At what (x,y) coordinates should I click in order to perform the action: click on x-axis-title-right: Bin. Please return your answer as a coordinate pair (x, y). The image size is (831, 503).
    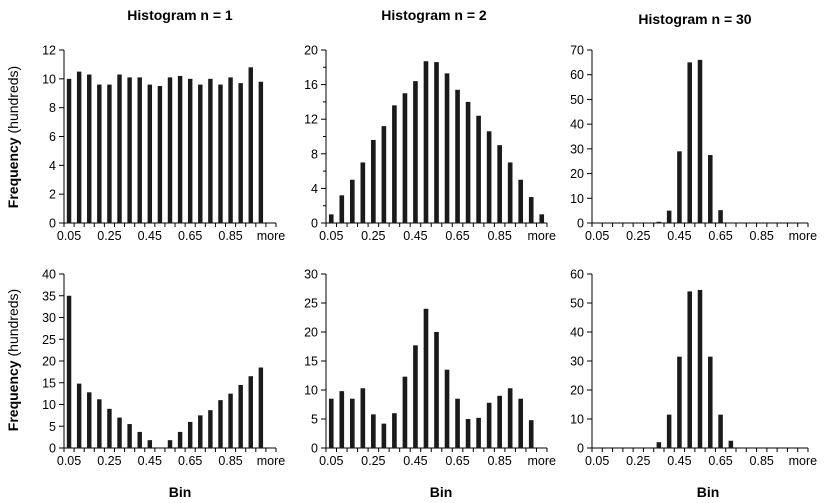
    Looking at the image, I should click on (708, 492).